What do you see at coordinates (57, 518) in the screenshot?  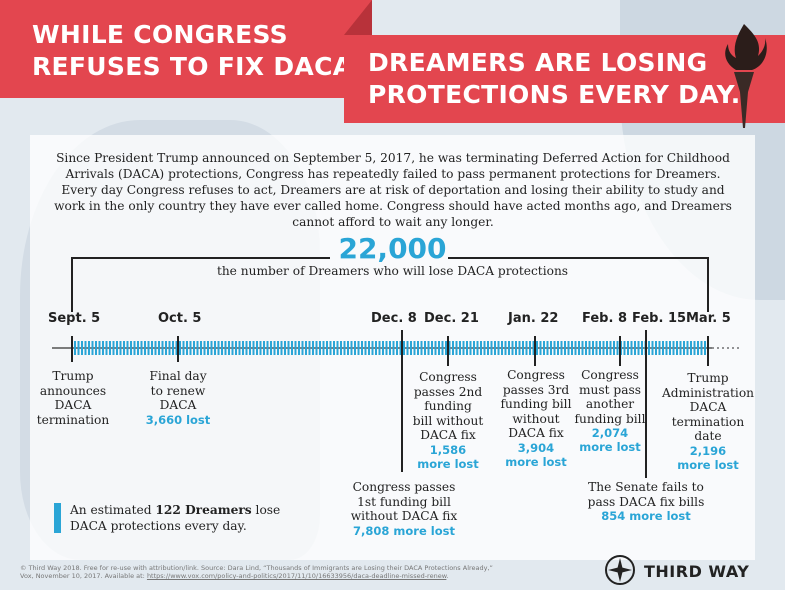 I see `legend-swatch` at bounding box center [57, 518].